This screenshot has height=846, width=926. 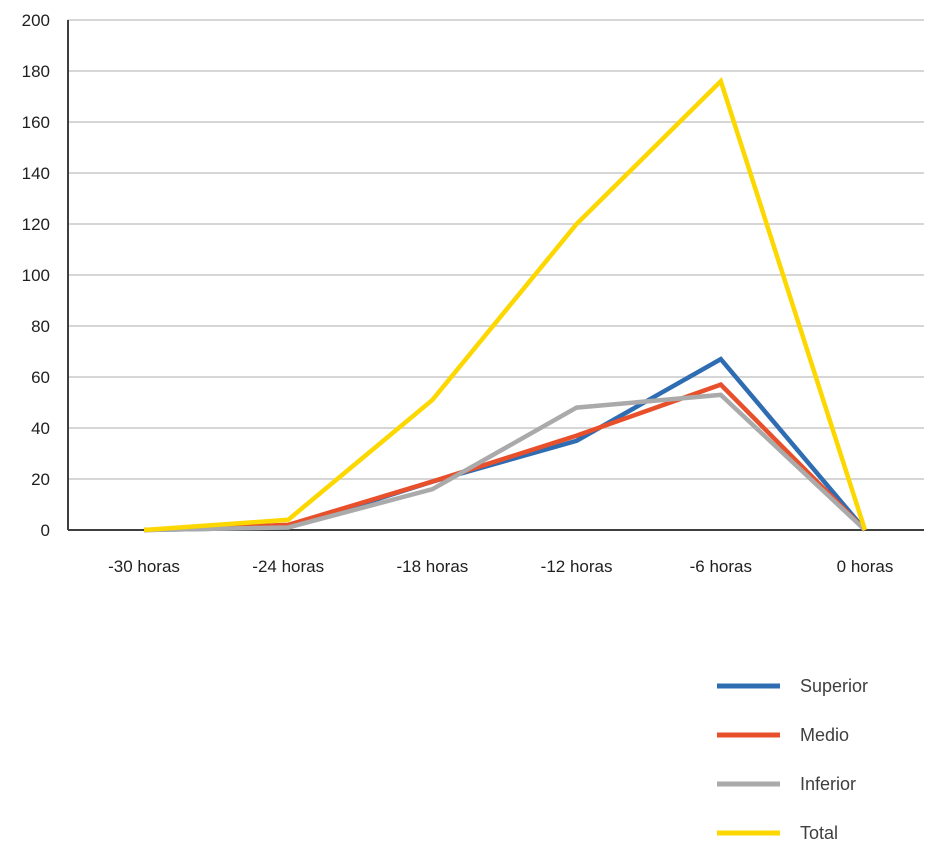 I want to click on legend-label: Medio, so click(x=824, y=735).